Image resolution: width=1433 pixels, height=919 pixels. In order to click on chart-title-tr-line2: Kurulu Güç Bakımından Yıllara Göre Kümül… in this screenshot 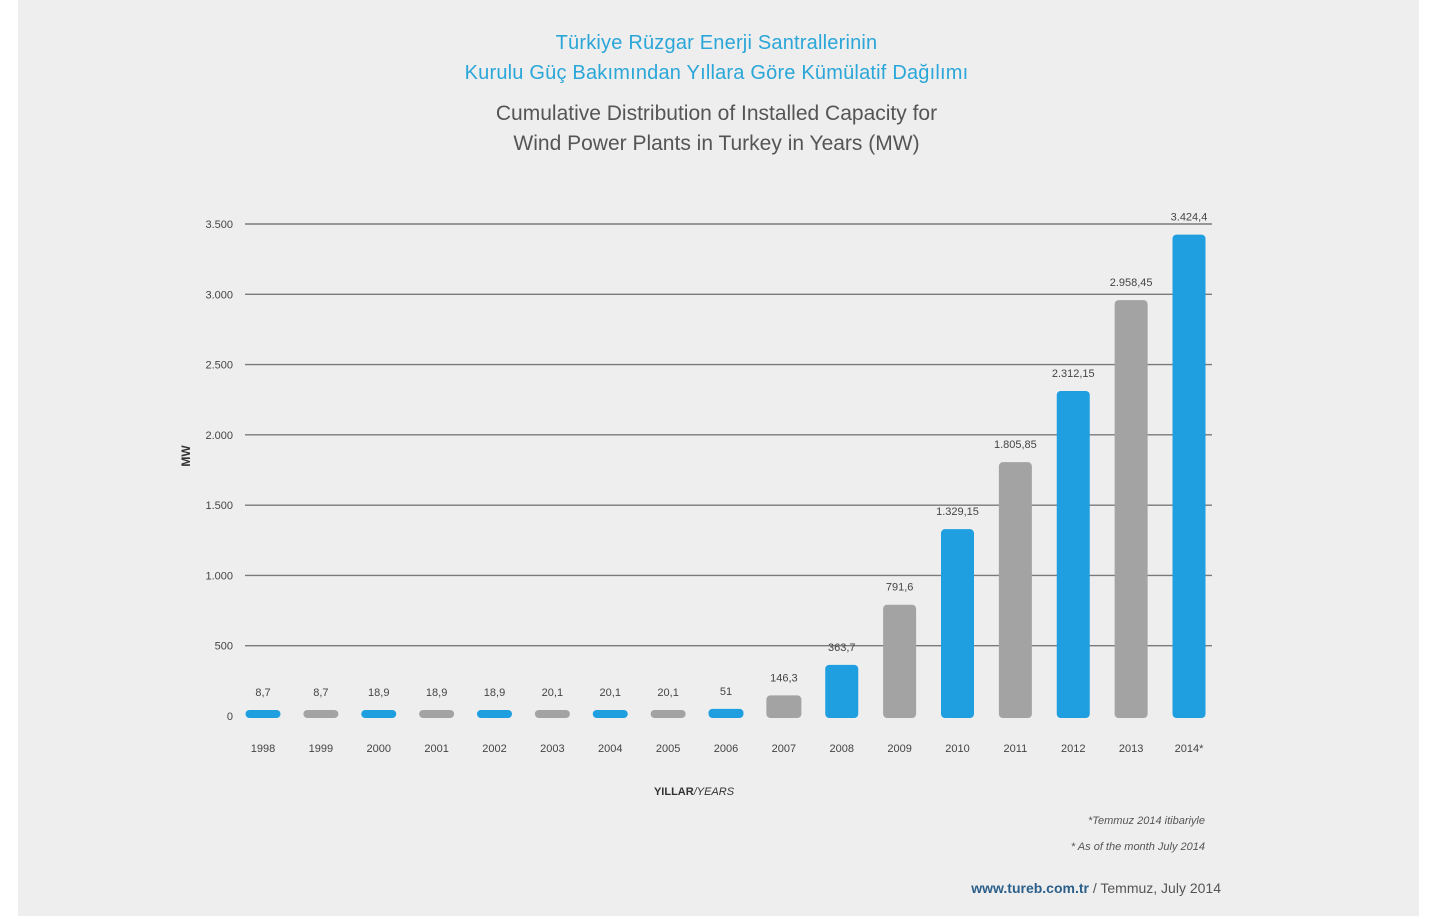, I will do `click(716, 73)`.